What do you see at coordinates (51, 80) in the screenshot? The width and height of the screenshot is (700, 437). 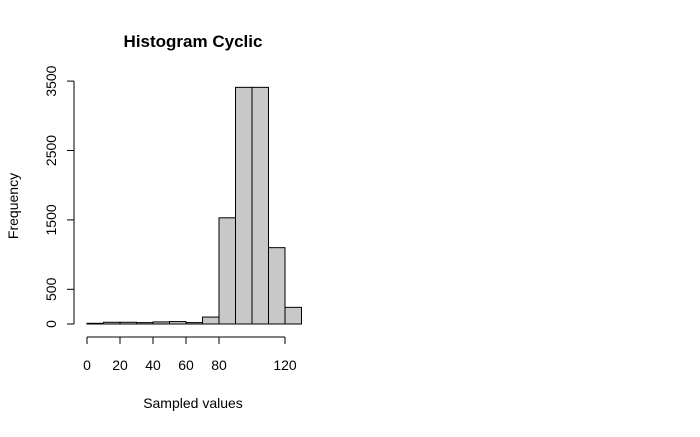 I see `y-tick-label-4: 3500` at bounding box center [51, 80].